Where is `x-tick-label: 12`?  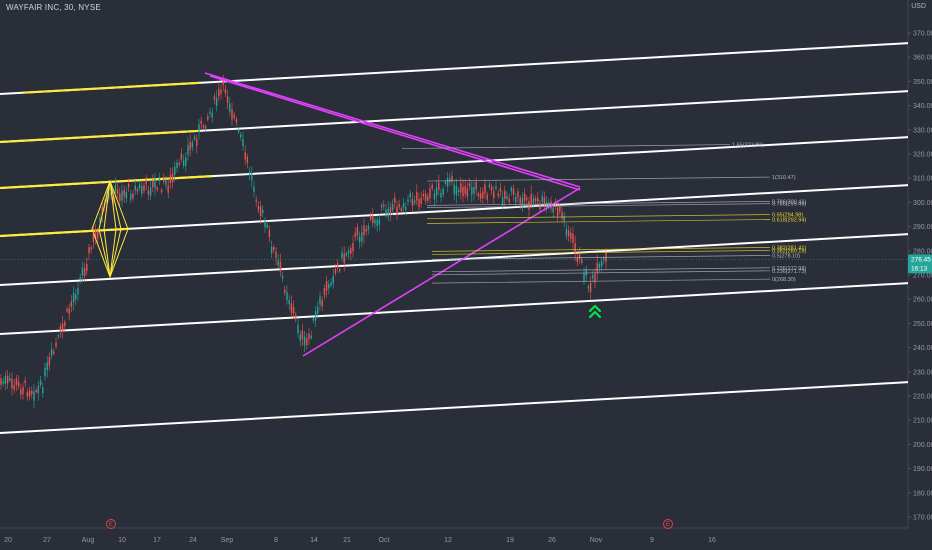
x-tick-label: 12 is located at coordinates (448, 540).